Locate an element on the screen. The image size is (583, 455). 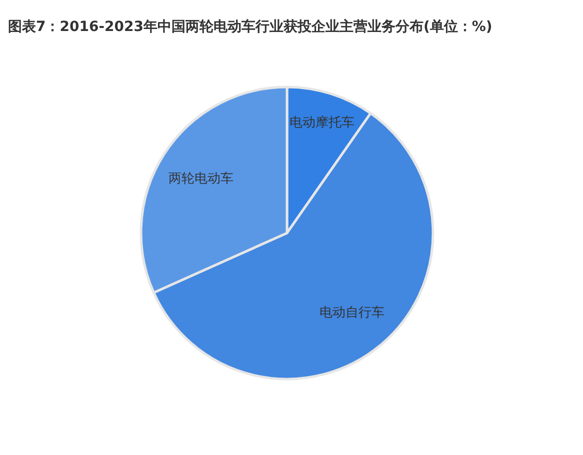
slice-label: 电动自行车 is located at coordinates (352, 313).